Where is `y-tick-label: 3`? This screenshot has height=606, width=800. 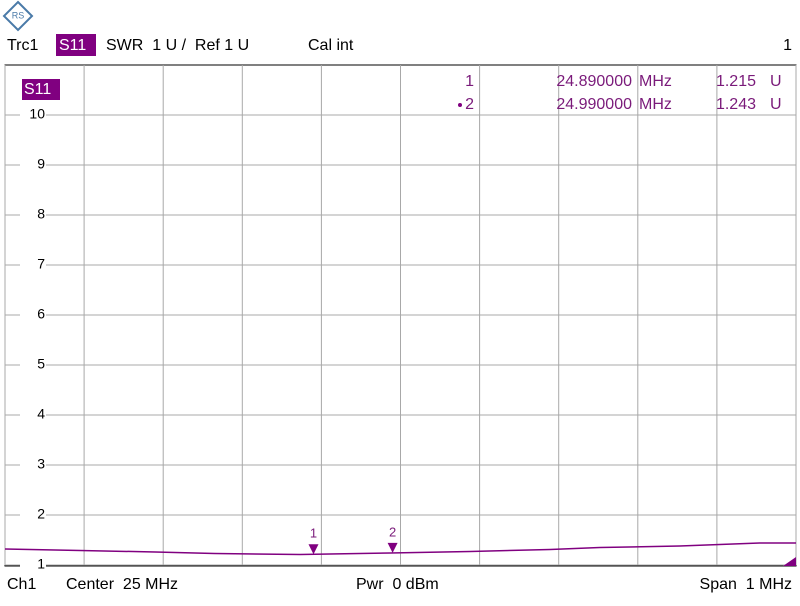
y-tick-label: 3 is located at coordinates (41, 464).